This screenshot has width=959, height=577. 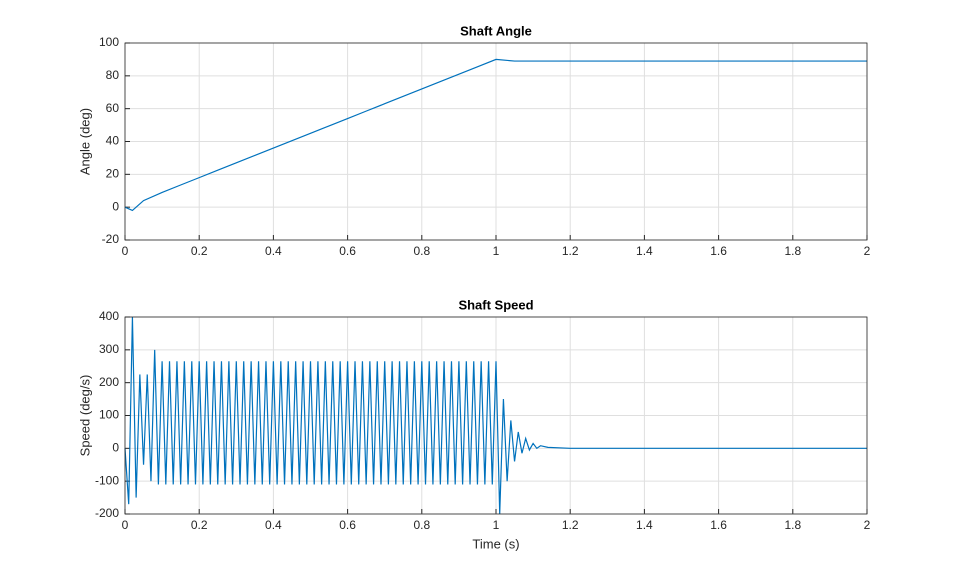 I want to click on chart-title: Shaft Speed, so click(x=495, y=304).